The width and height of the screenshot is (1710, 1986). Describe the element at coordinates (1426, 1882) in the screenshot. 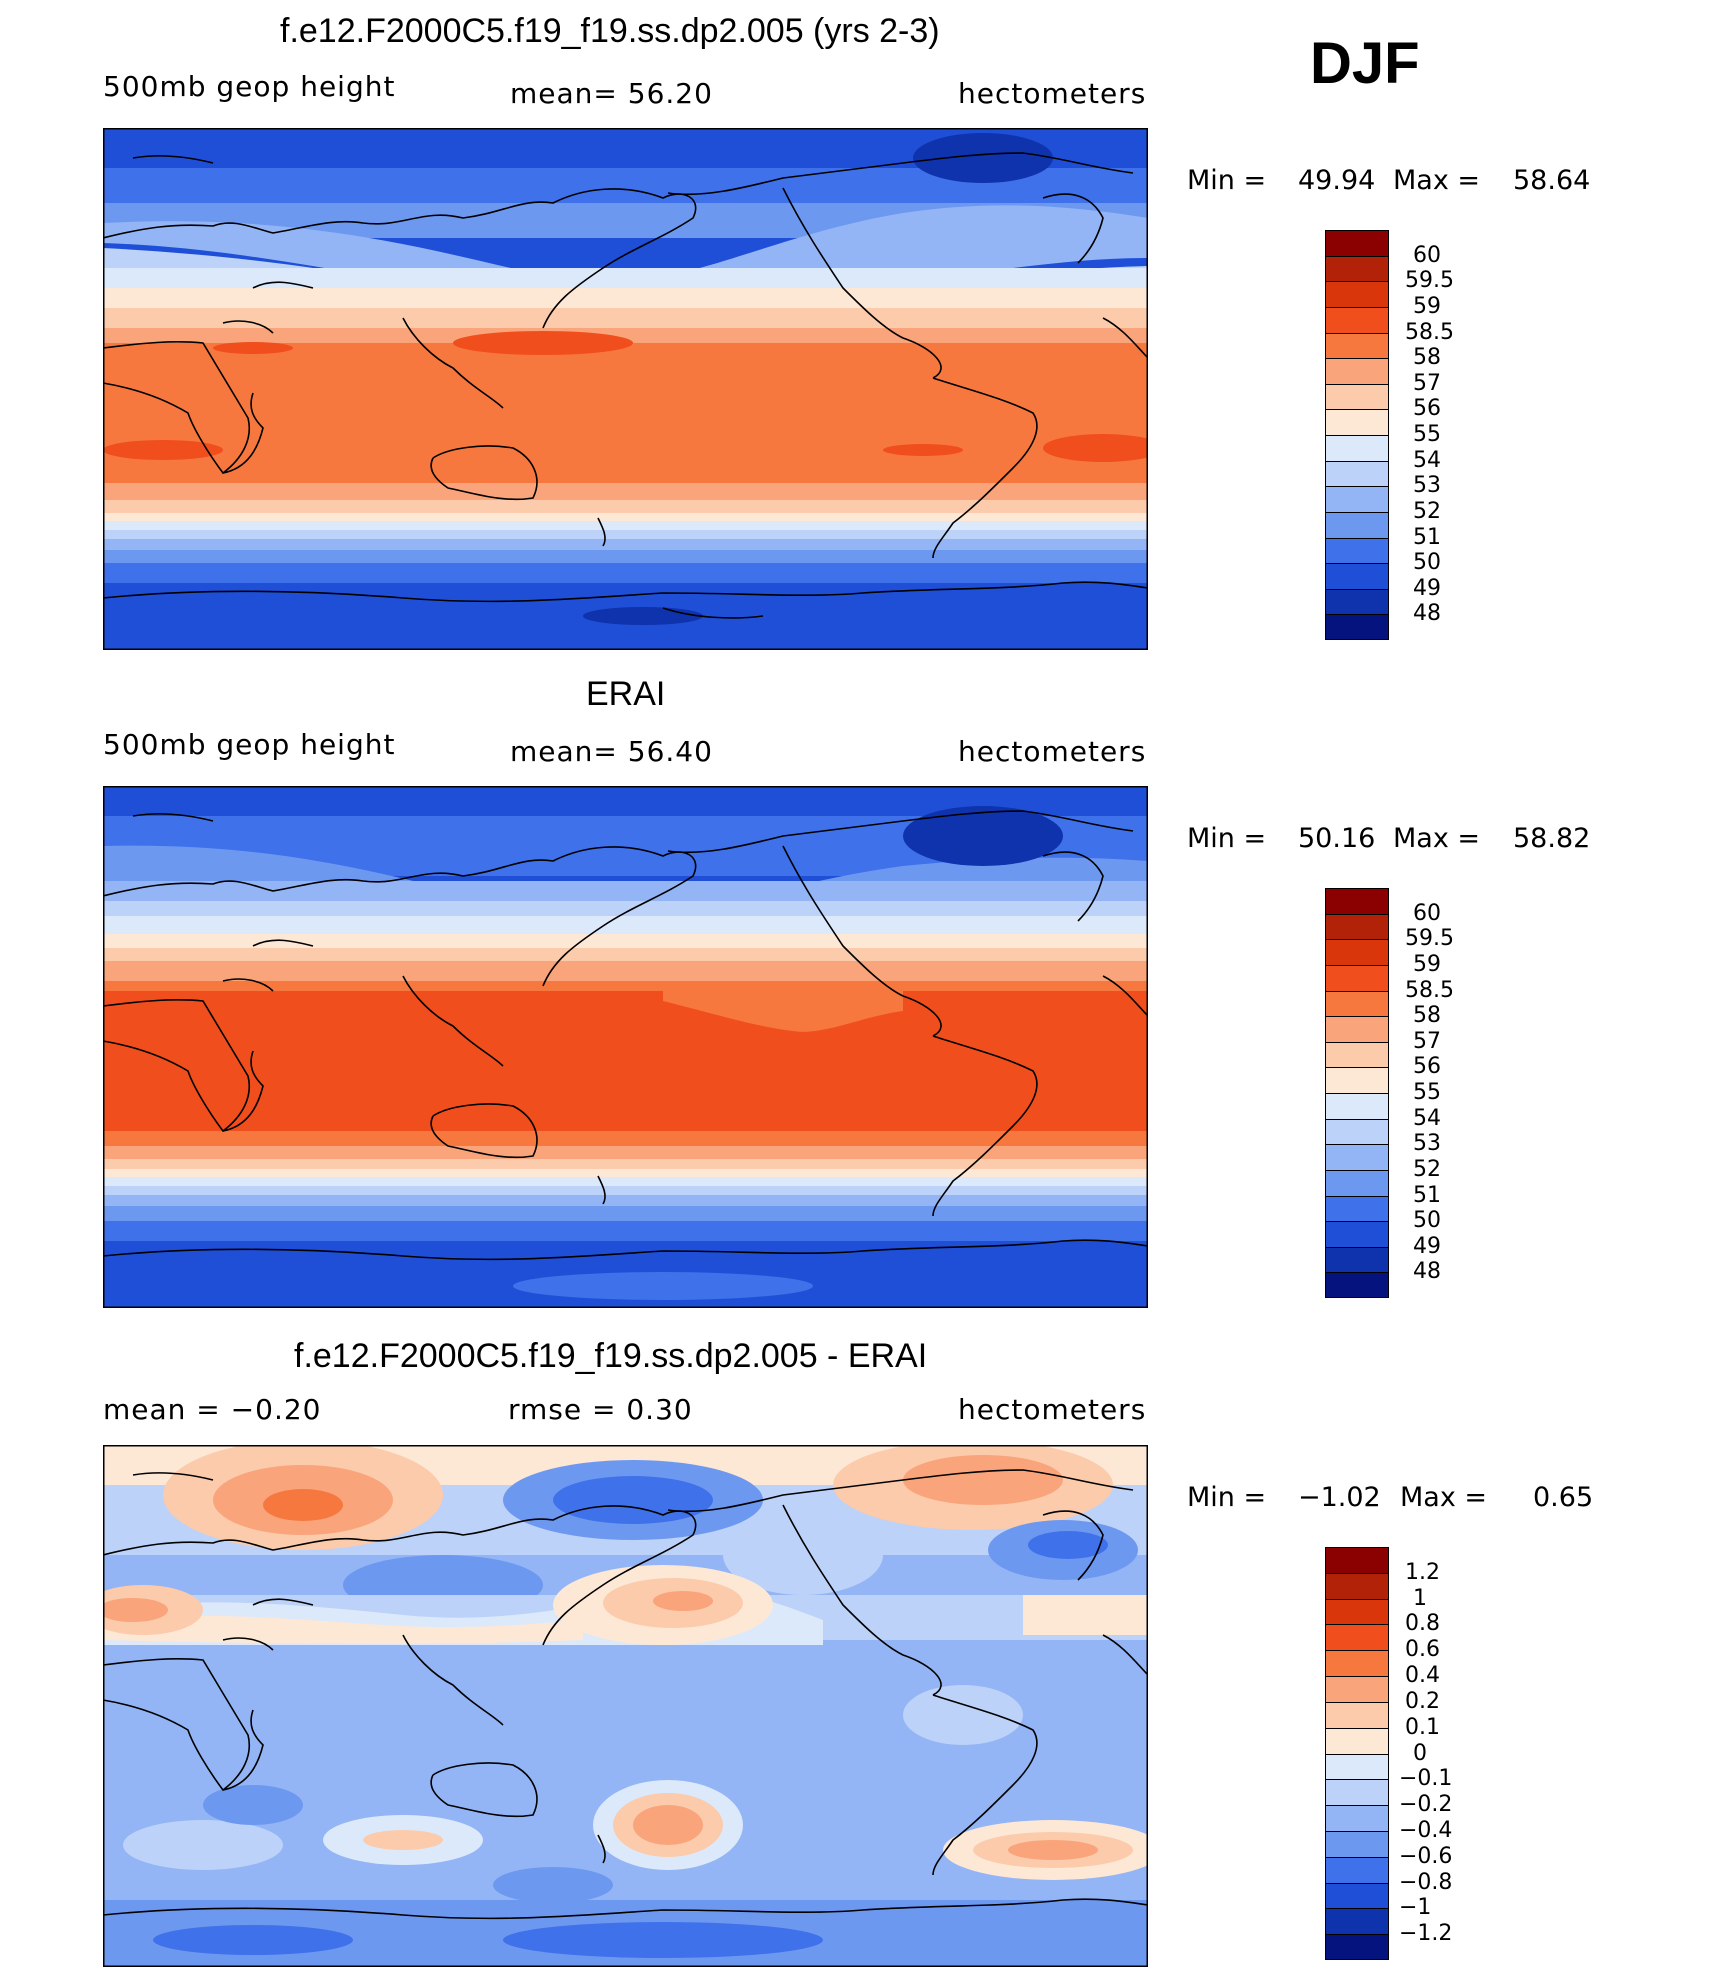

I see `colorbar-tick-label: −0.8` at that location.